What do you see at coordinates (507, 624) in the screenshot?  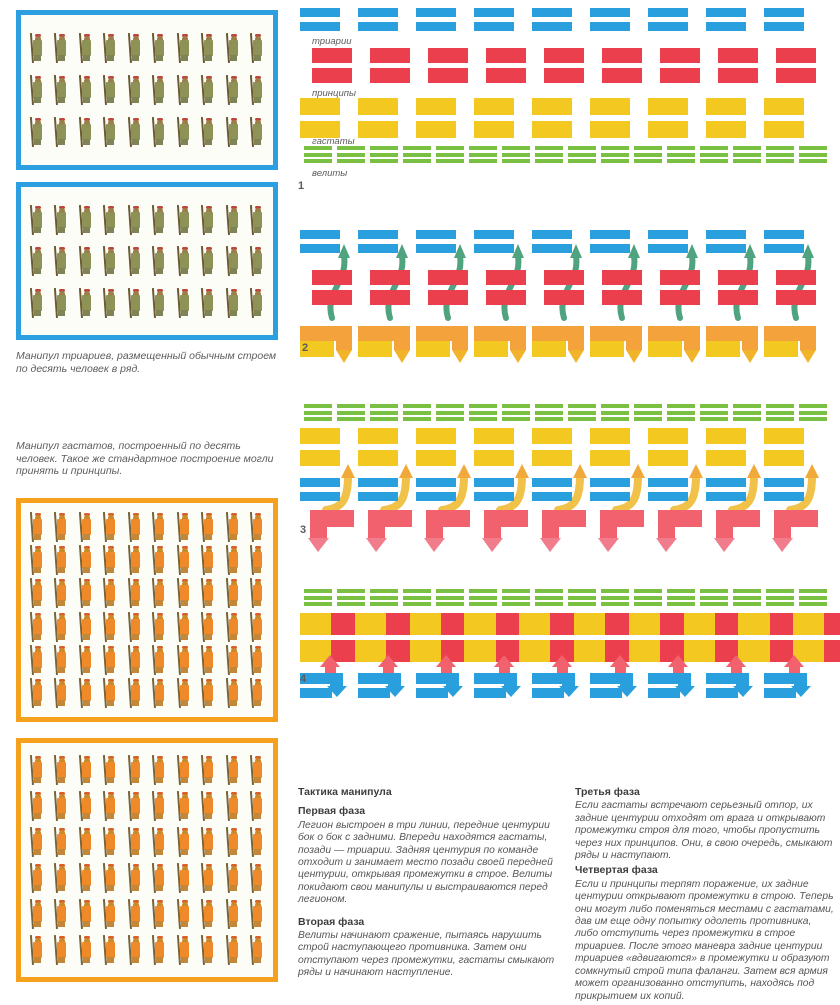 I see `principes-block` at bounding box center [507, 624].